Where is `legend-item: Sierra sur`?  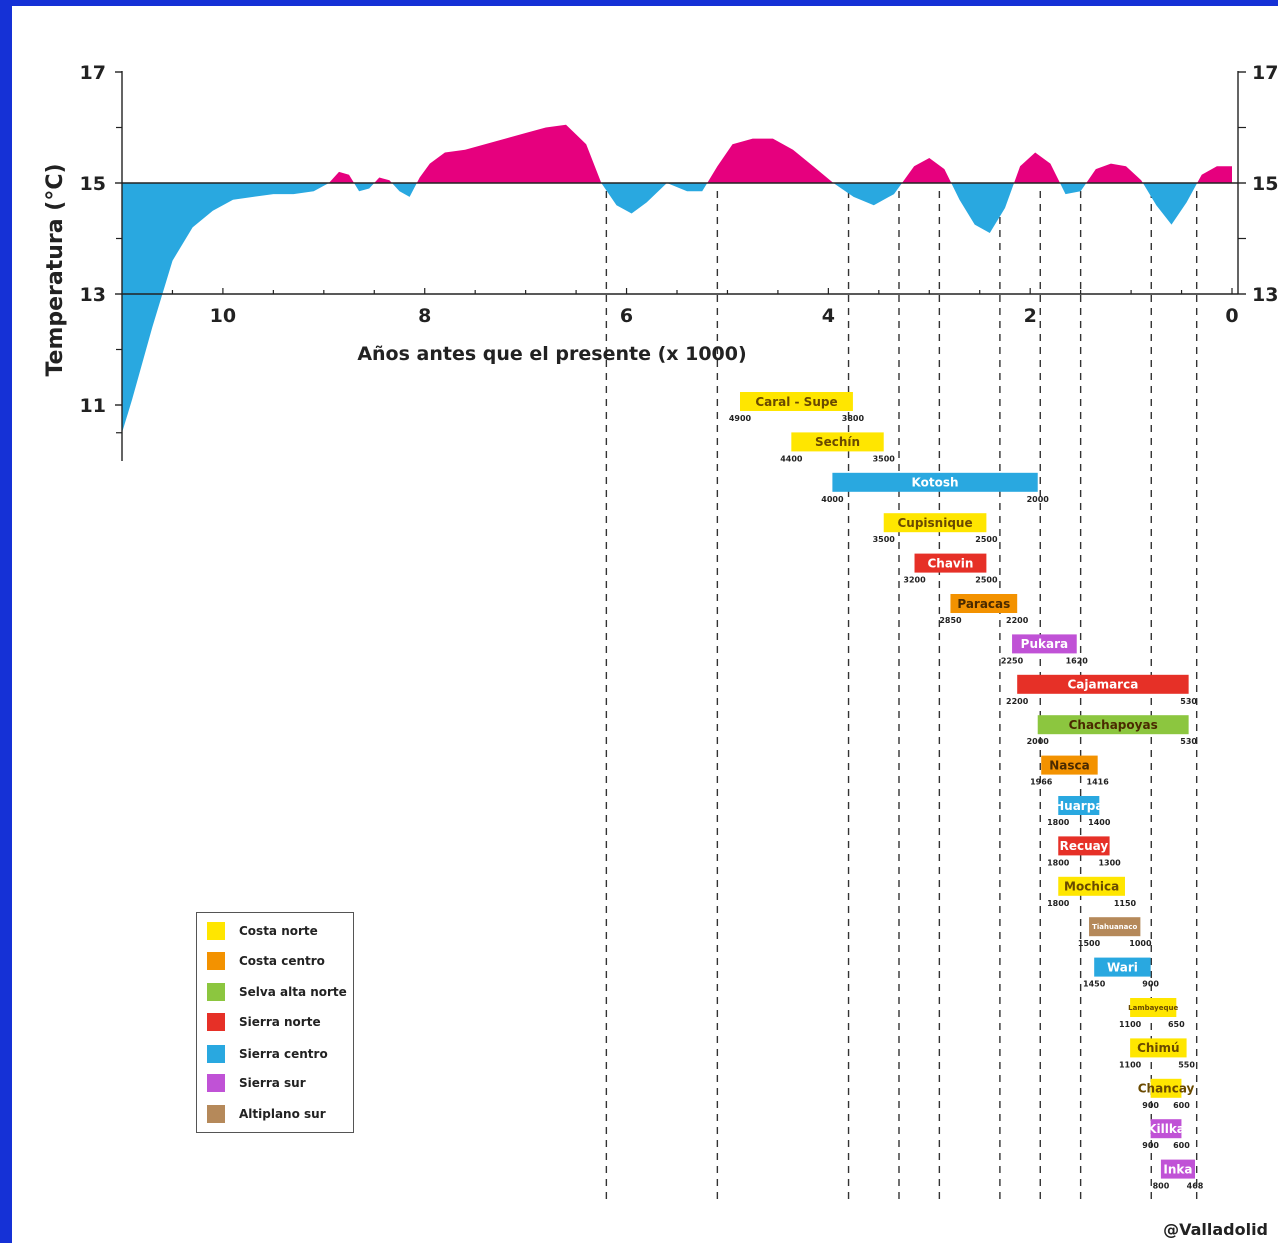
legend-item: Sierra sur is located at coordinates (256, 1083).